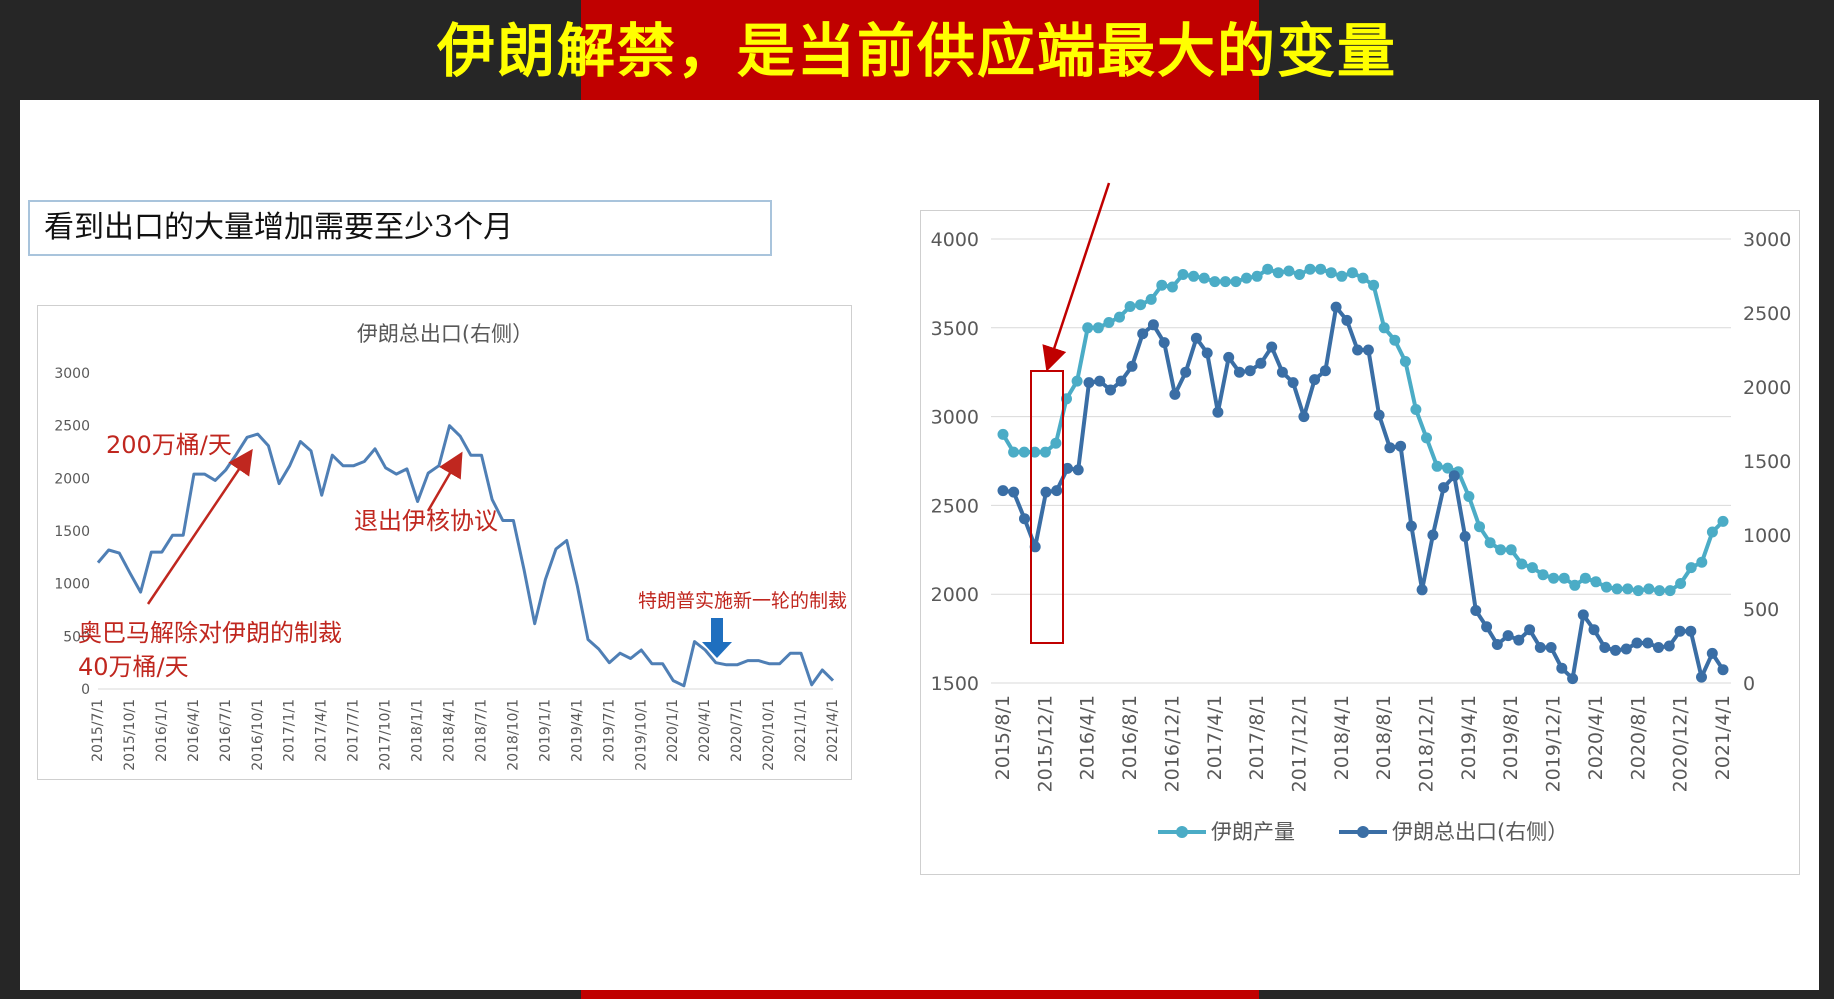  What do you see at coordinates (1767, 388) in the screenshot?
I see `right-y-right-tick: 2000` at bounding box center [1767, 388].